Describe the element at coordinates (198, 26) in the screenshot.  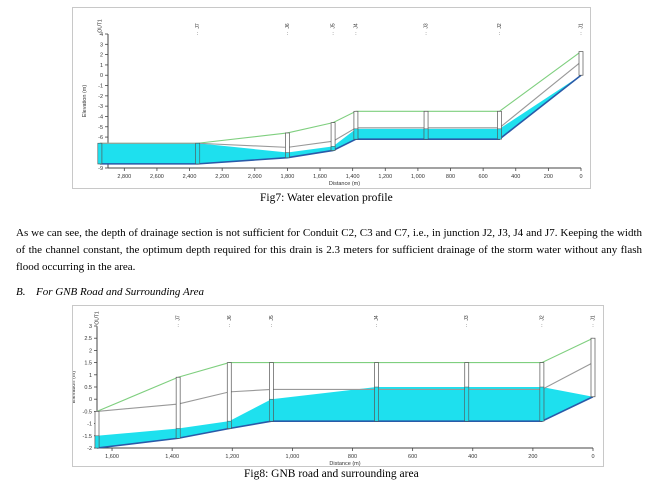
I see `fig7-node-label: J7` at that location.